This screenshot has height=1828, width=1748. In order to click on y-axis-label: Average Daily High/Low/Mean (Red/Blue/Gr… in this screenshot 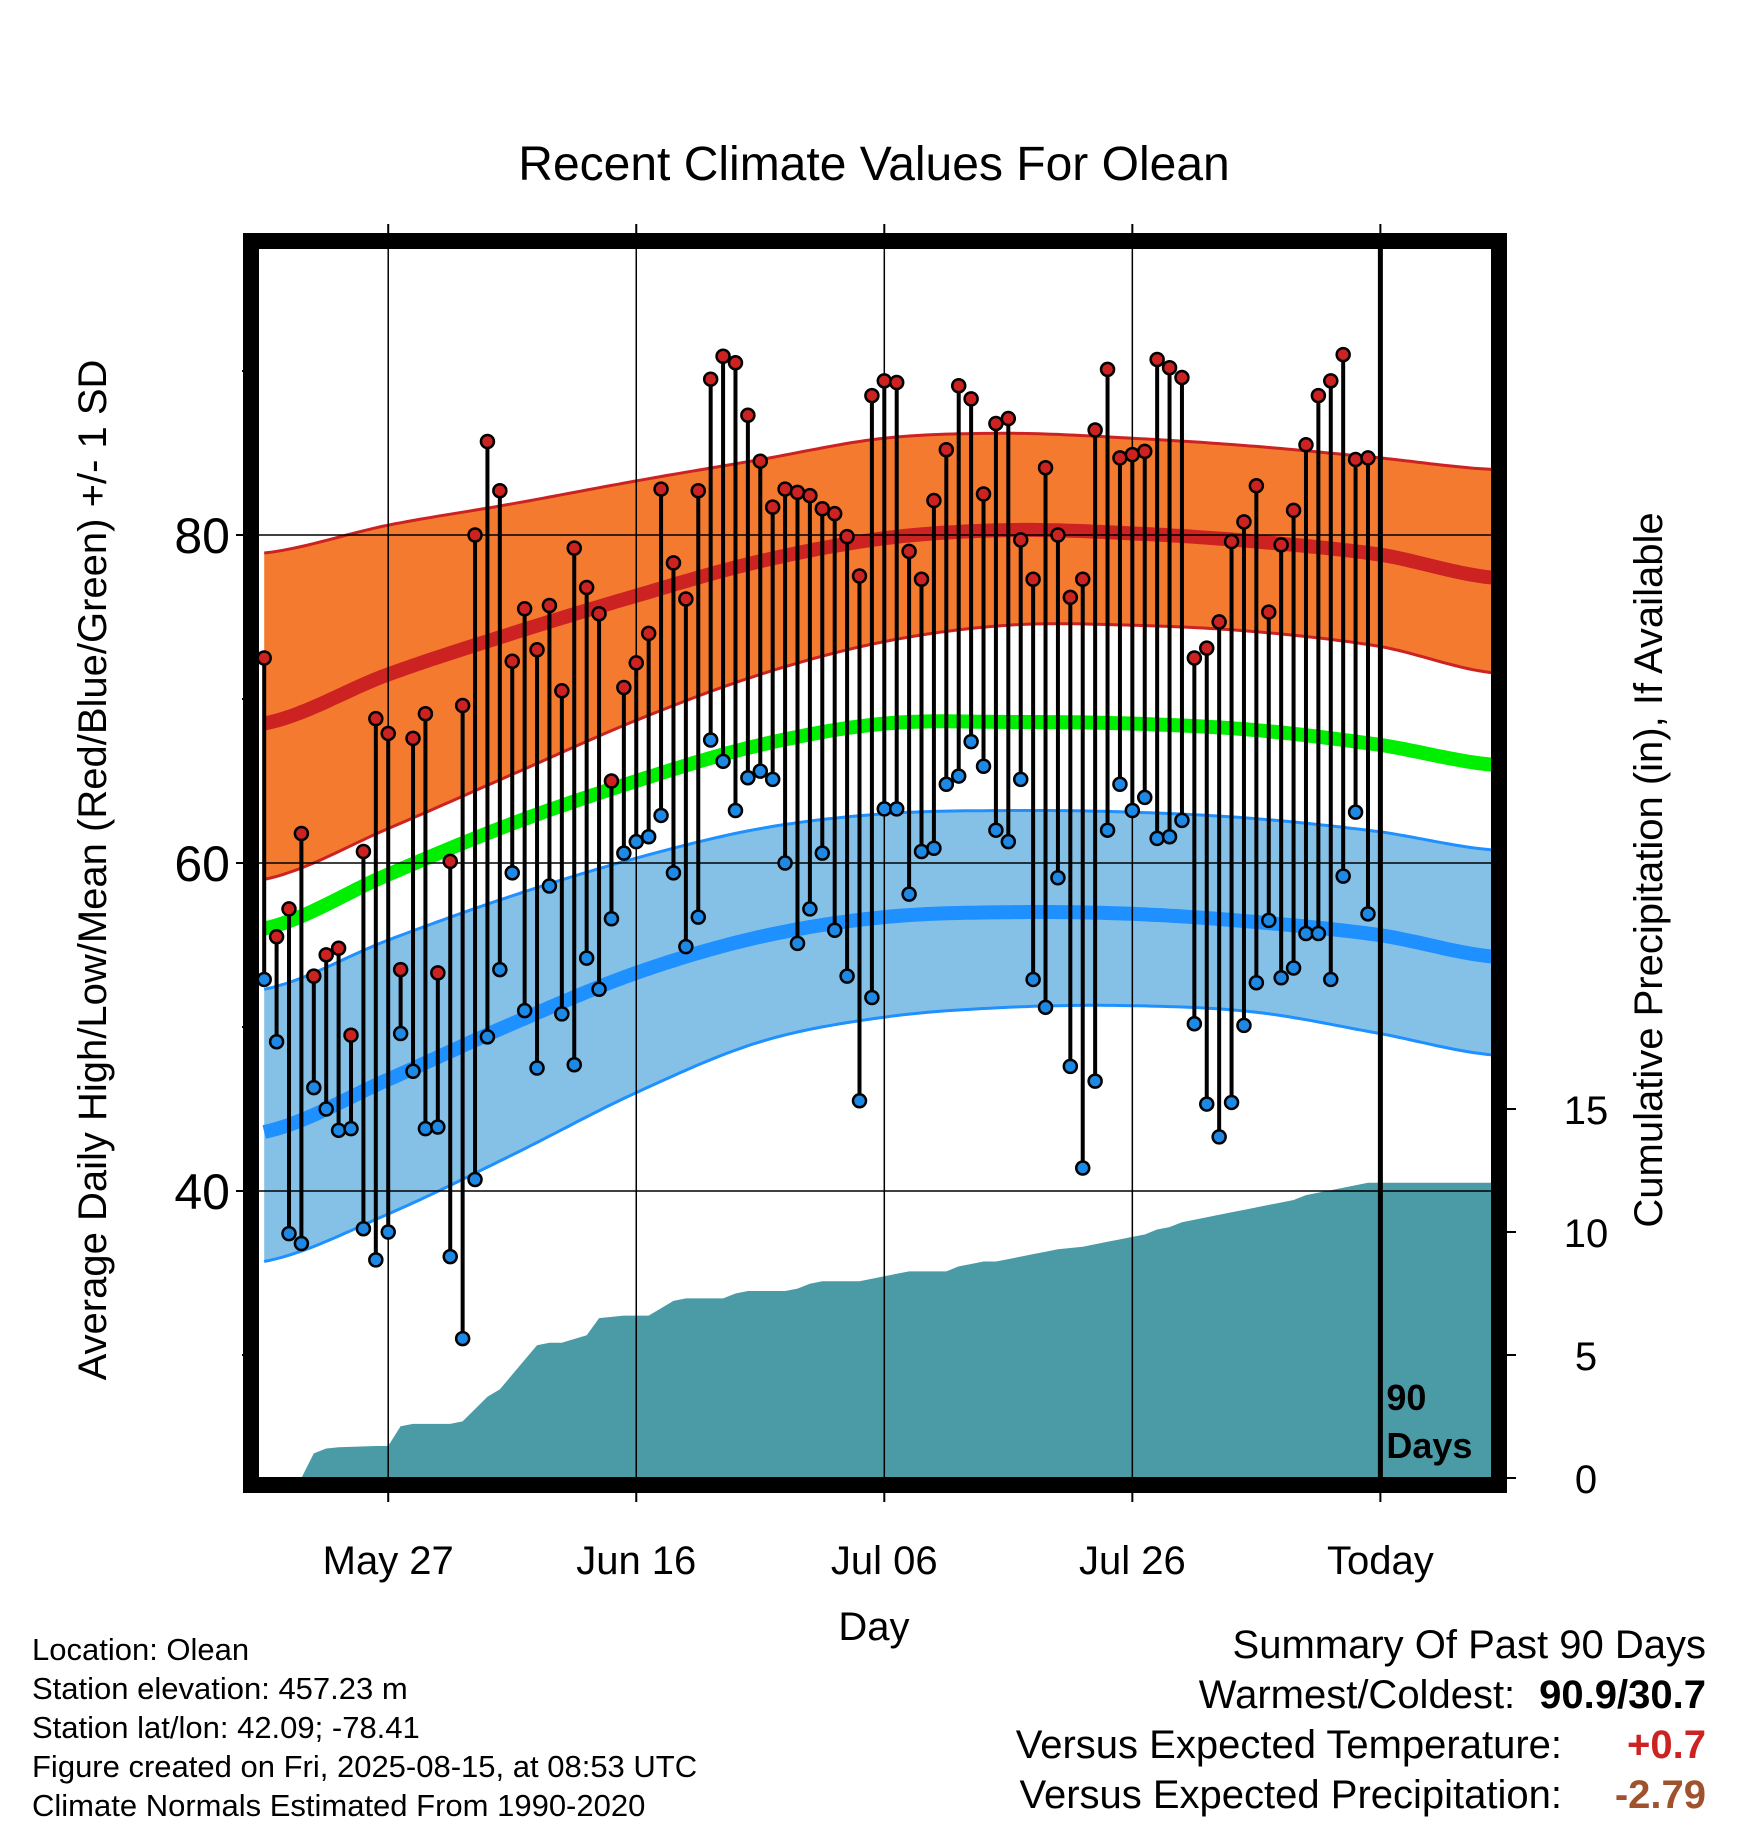, I will do `click(93, 870)`.